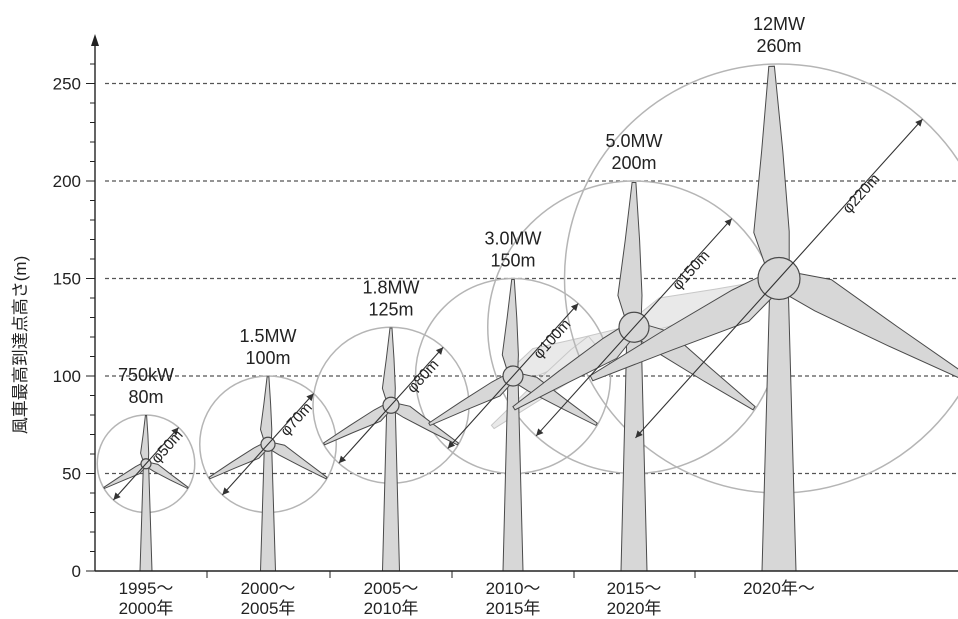 The image size is (958, 619). I want to click on y-axis-arrow, so click(95, 40).